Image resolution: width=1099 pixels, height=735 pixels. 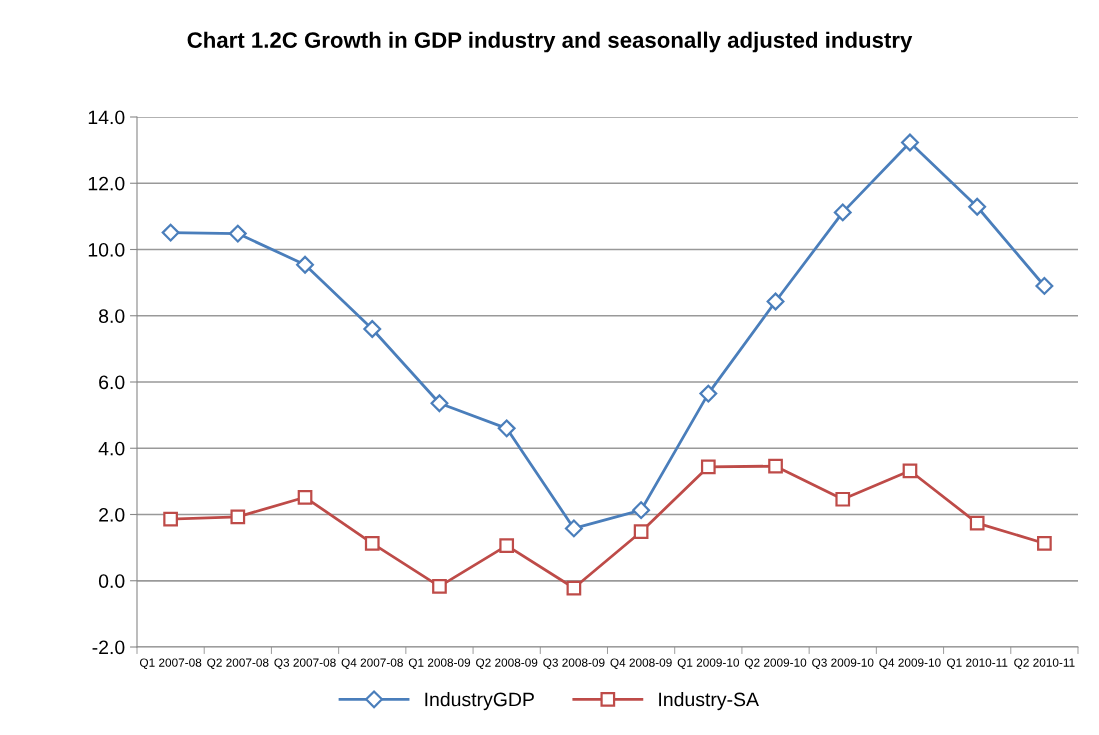 What do you see at coordinates (910, 663) in the screenshot?
I see `x-tick-label: Q4 2009-10` at bounding box center [910, 663].